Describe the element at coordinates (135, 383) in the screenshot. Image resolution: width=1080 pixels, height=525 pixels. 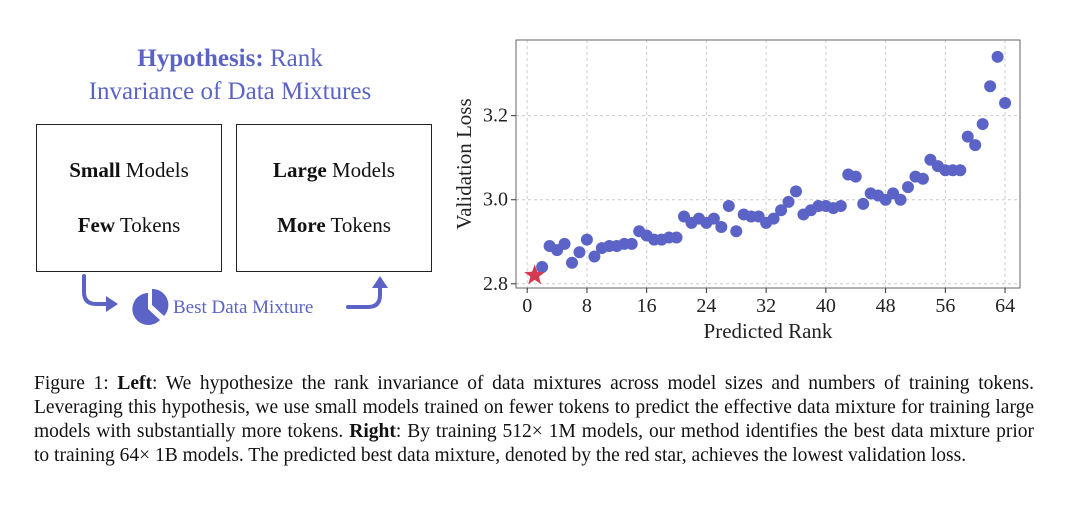
I see `caption-left-bold: Left` at that location.